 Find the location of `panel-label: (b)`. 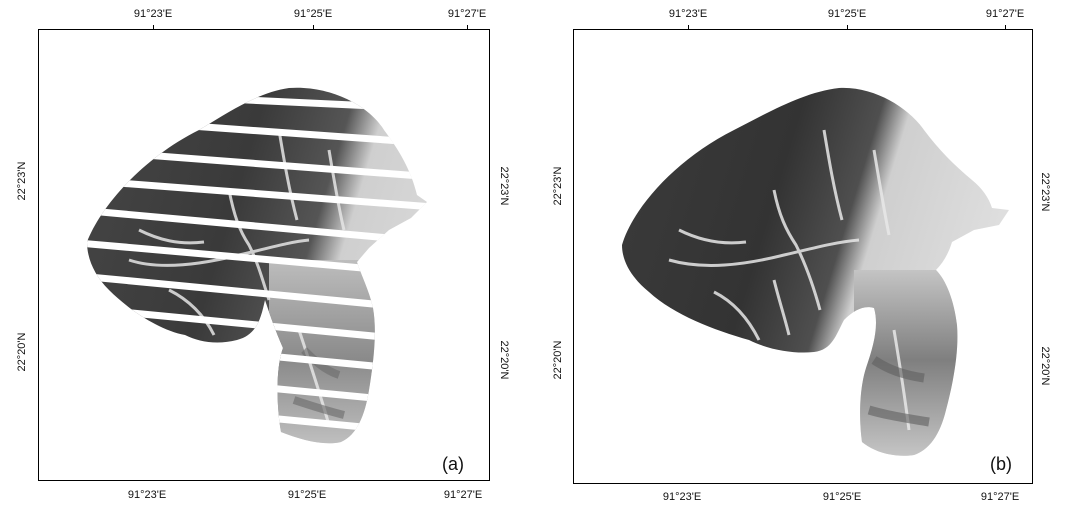

panel-label: (b) is located at coordinates (1001, 464).